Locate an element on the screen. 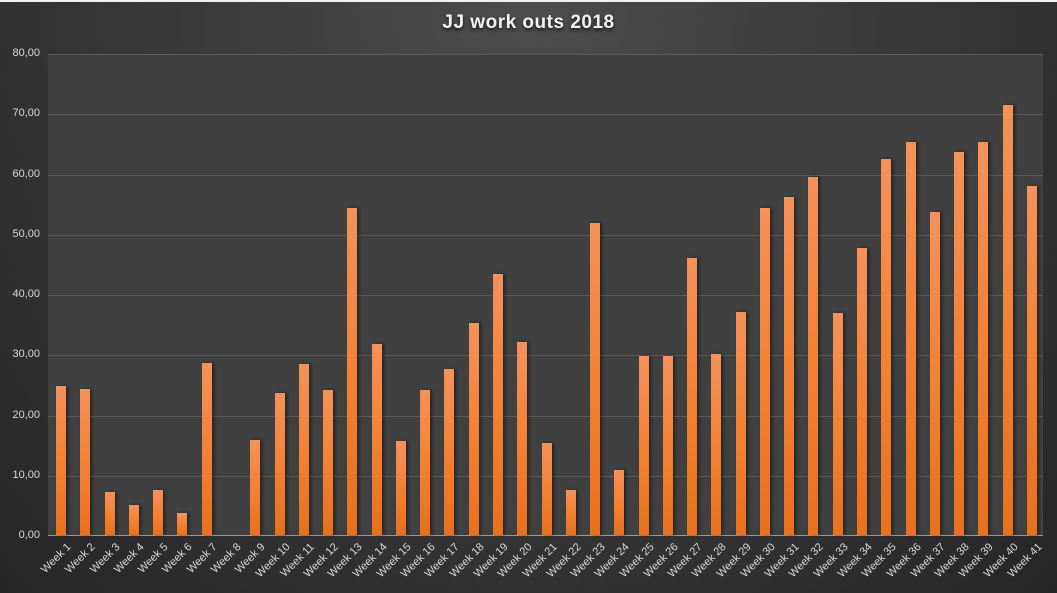  y-tick-label: 0,00 is located at coordinates (29, 535).